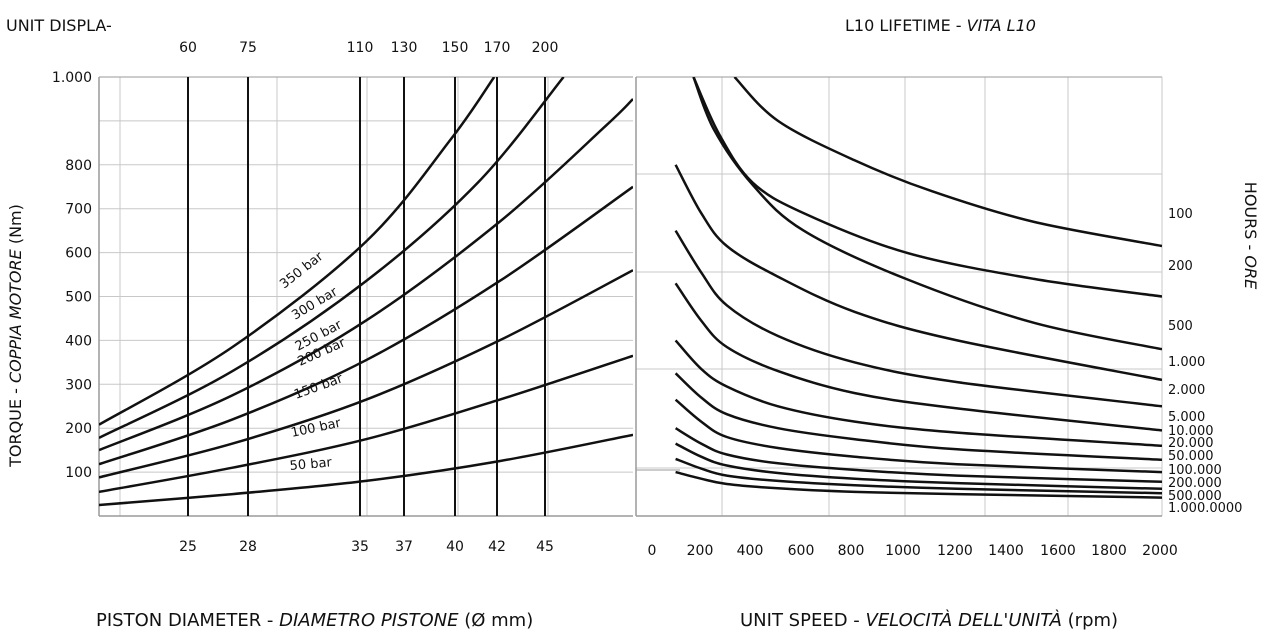 Image resolution: width=1281 pixels, height=635 pixels. Describe the element at coordinates (72, 78) in the screenshot. I see `y-tick-label: 1.000` at that location.